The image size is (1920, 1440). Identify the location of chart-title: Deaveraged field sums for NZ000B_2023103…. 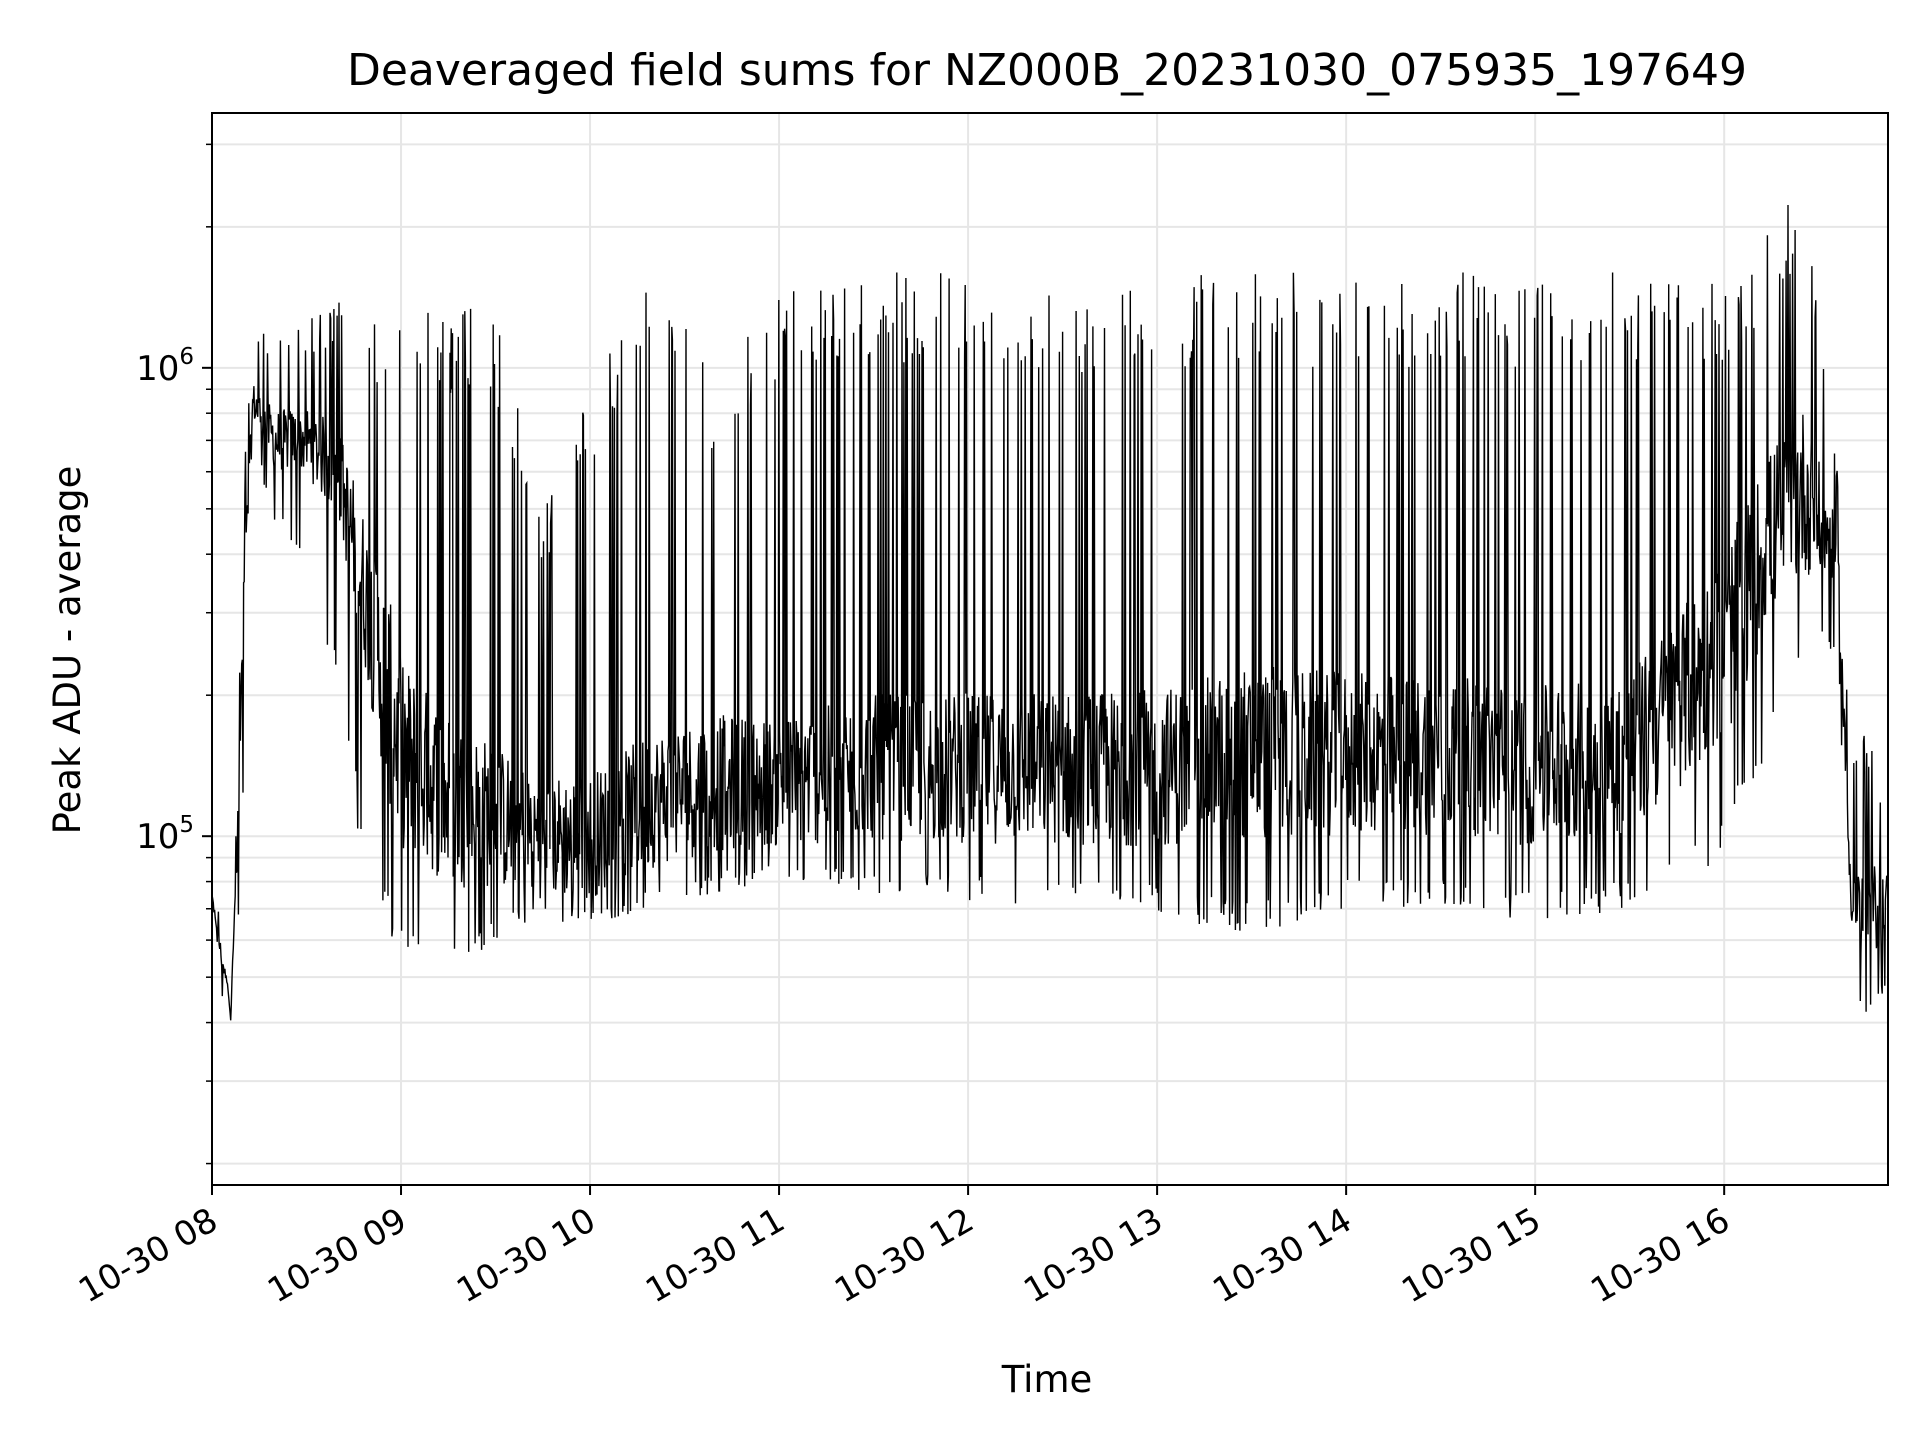
(1047, 70).